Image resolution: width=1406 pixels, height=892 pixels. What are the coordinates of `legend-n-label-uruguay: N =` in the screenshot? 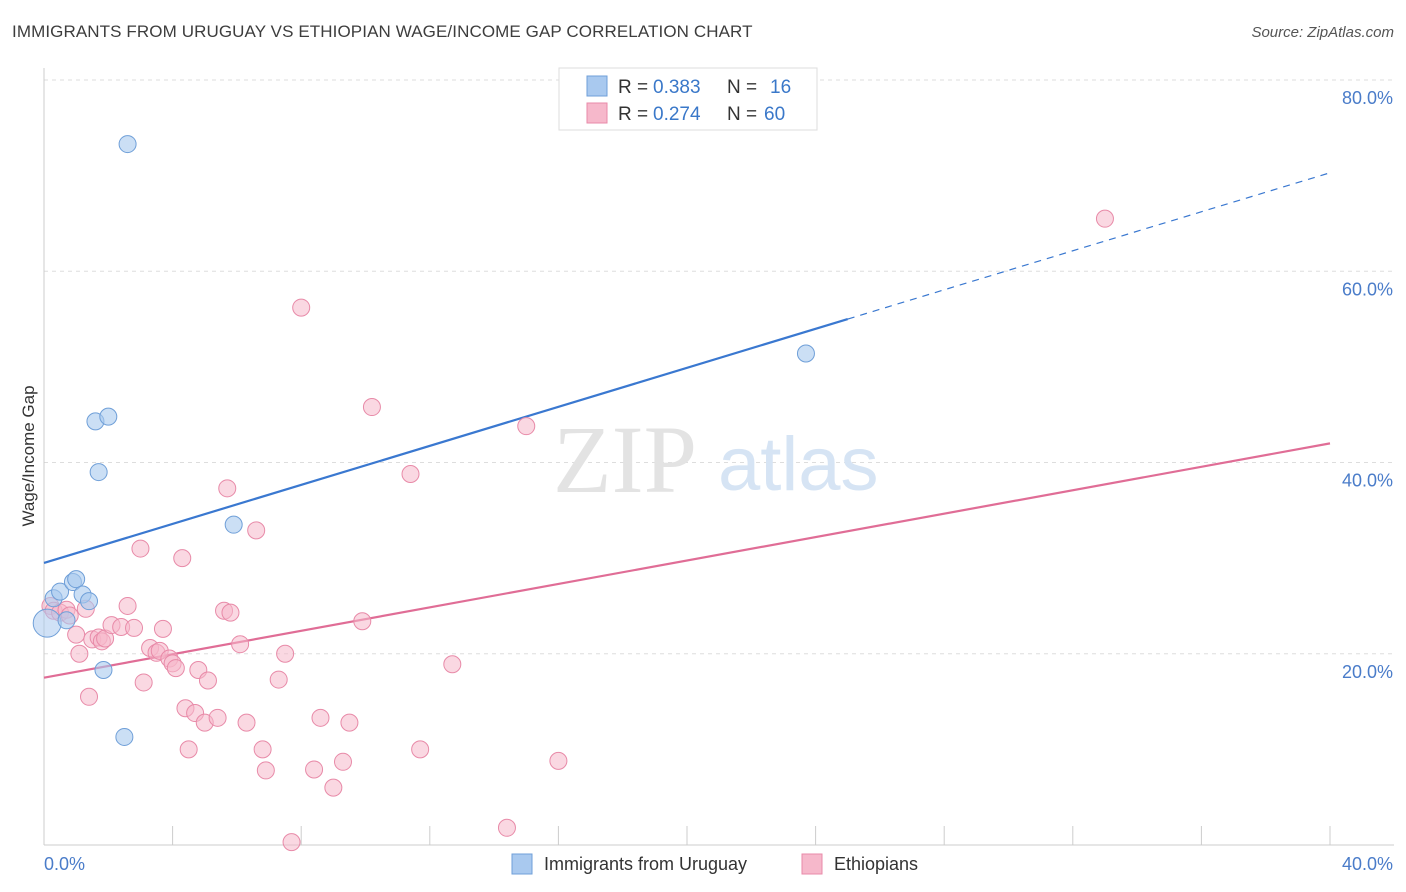 It's located at (742, 87).